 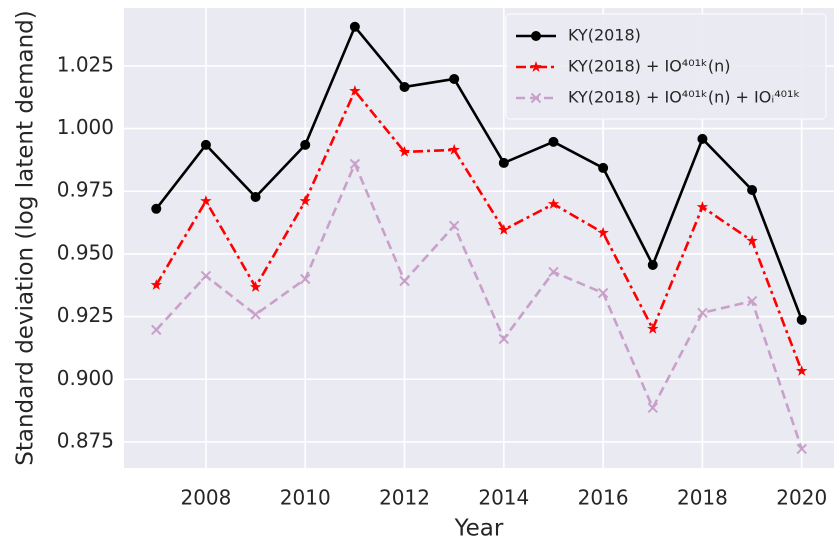 I want to click on y-tick-label: 0.925, so click(x=85, y=315).